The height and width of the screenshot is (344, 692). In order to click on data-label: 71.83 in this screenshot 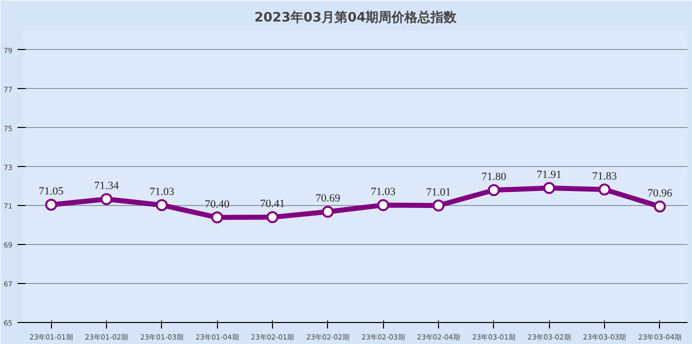, I will do `click(605, 176)`.